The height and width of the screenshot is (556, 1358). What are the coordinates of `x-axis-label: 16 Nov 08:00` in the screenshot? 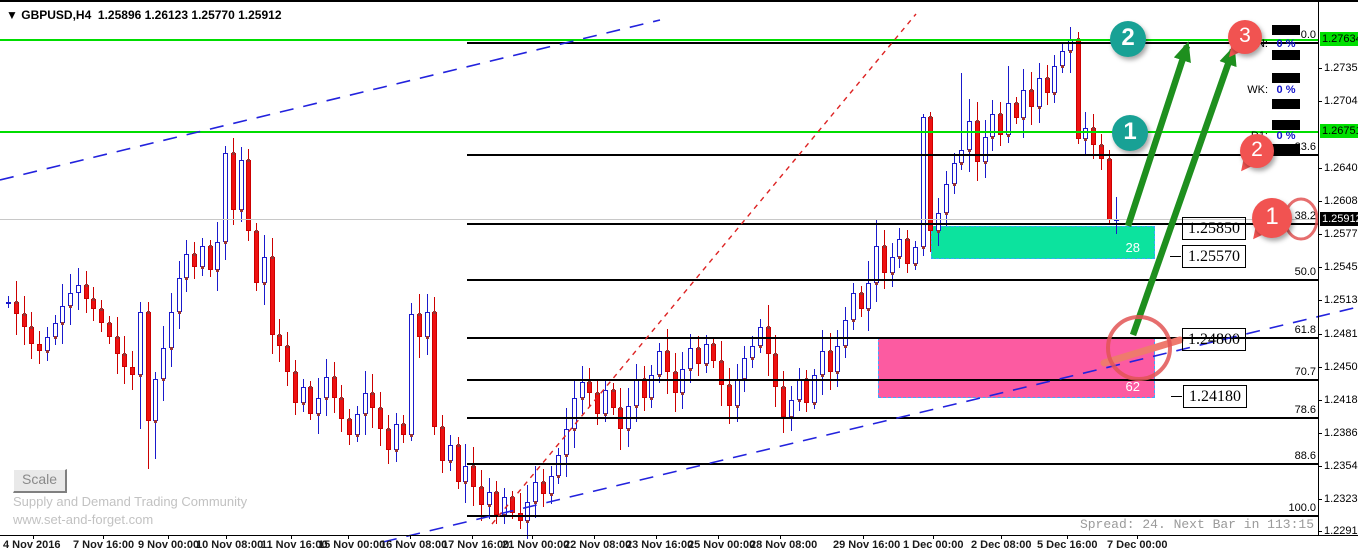 It's located at (414, 545).